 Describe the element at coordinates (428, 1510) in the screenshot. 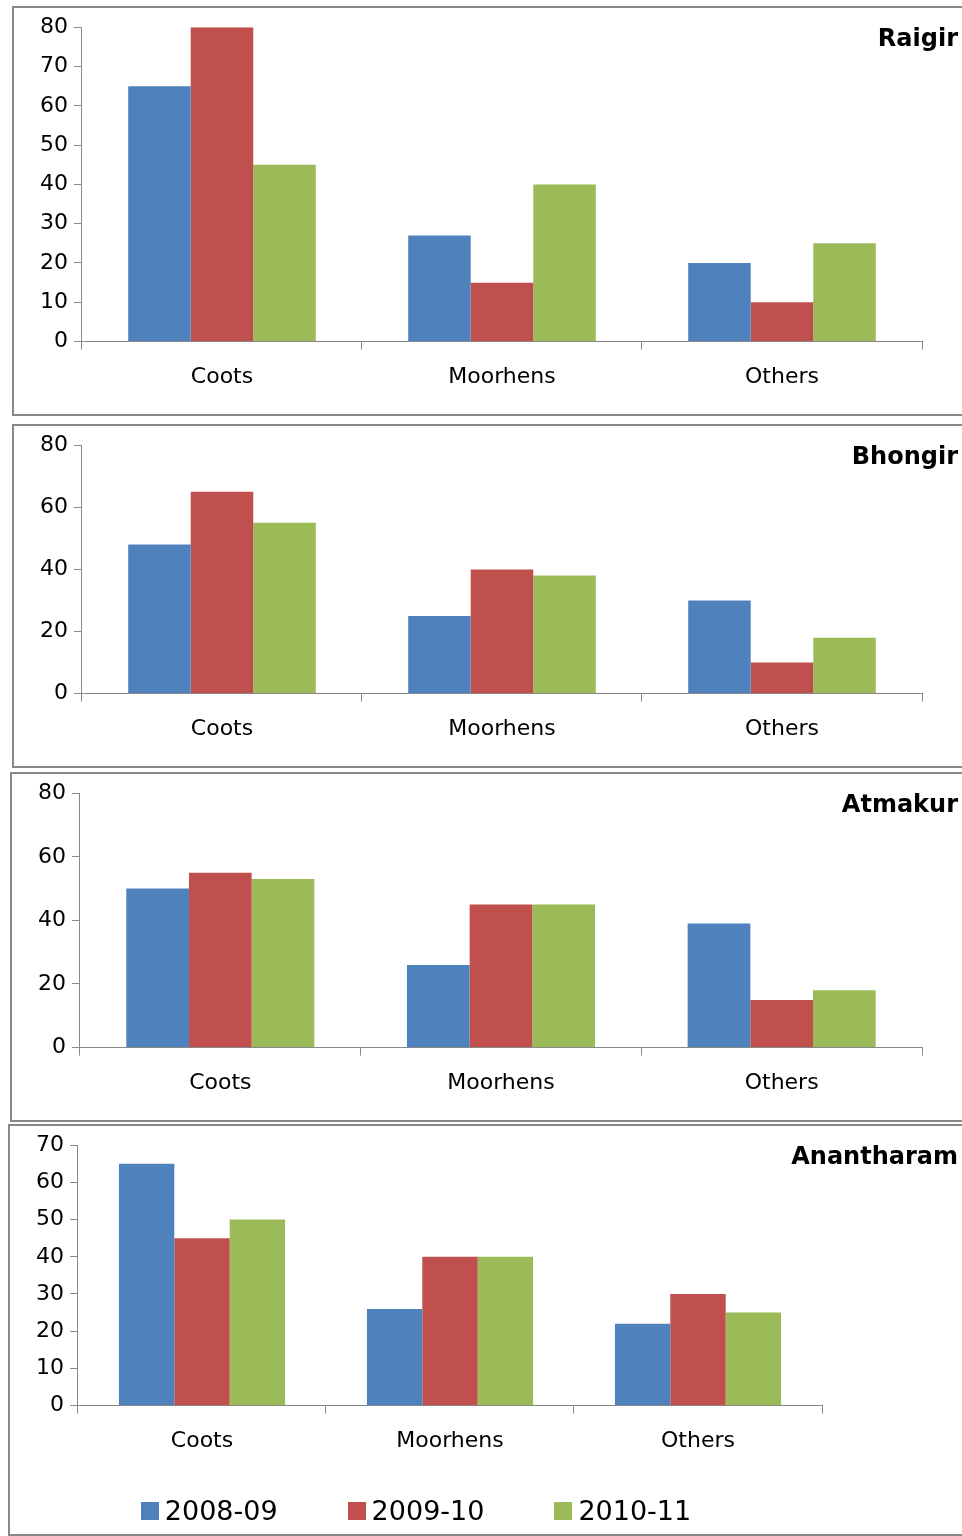

I see `legend-label: 2009-10` at that location.